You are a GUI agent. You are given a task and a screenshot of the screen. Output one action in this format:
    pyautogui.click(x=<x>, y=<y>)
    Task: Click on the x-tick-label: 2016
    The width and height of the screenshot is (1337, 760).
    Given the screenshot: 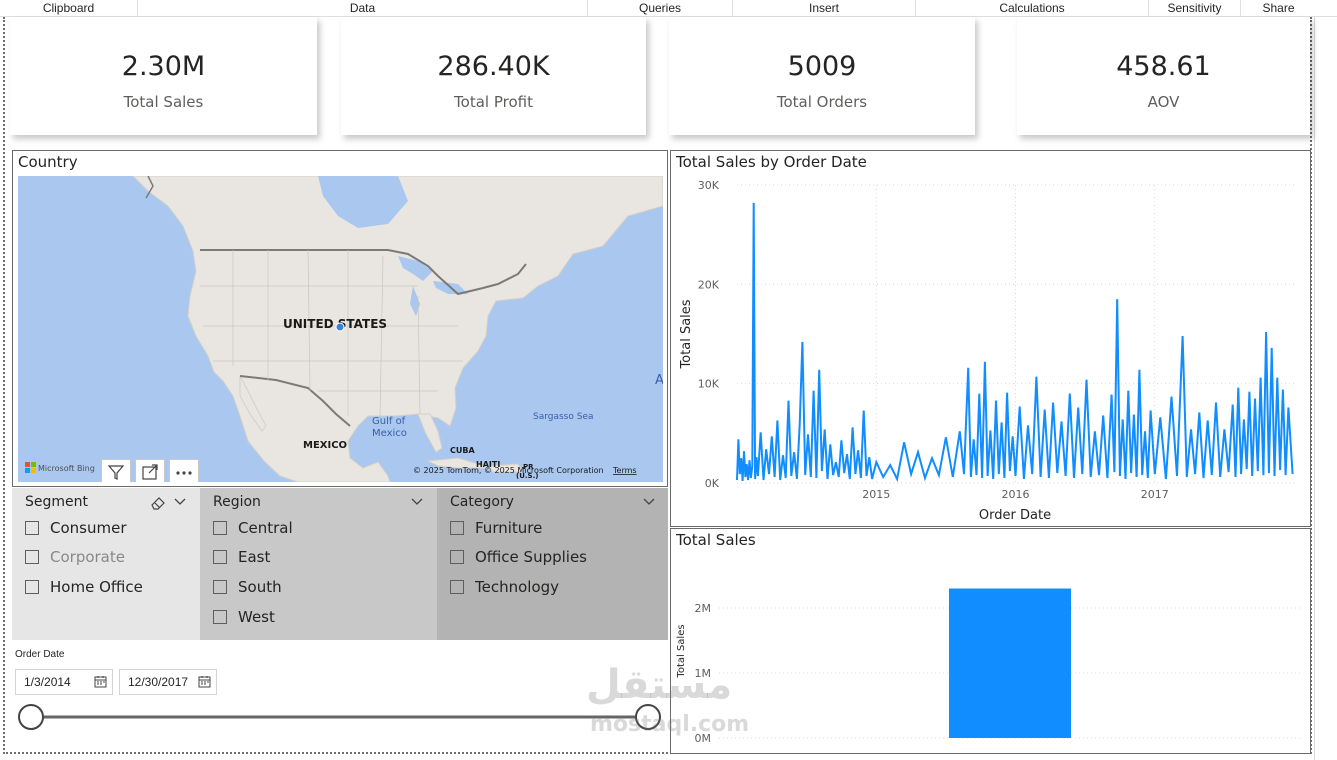 What is the action you would take?
    pyautogui.click(x=1016, y=494)
    